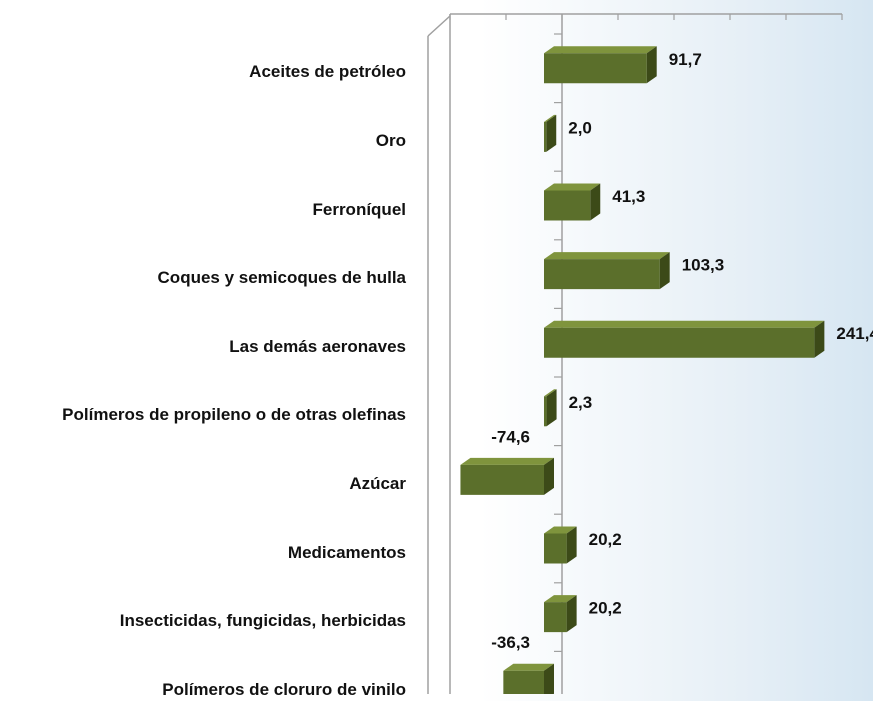  Describe the element at coordinates (439, 26) in the screenshot. I see `wall-edge` at that location.